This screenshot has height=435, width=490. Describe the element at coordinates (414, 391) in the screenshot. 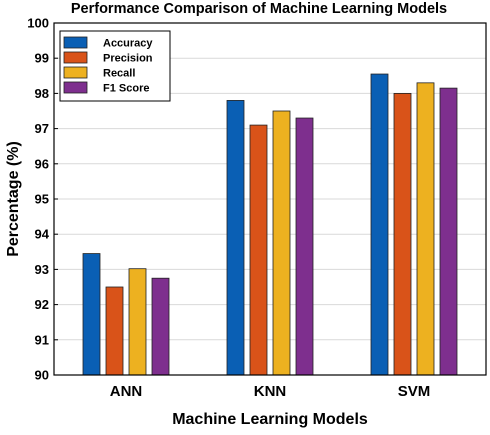

I see `x-tick-label: SVM` at that location.